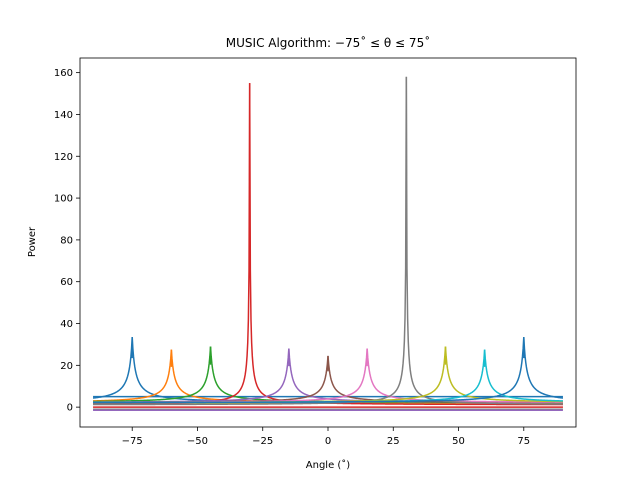 Image resolution: width=640 pixels, height=480 pixels. I want to click on x-tick-label: 75, so click(523, 441).